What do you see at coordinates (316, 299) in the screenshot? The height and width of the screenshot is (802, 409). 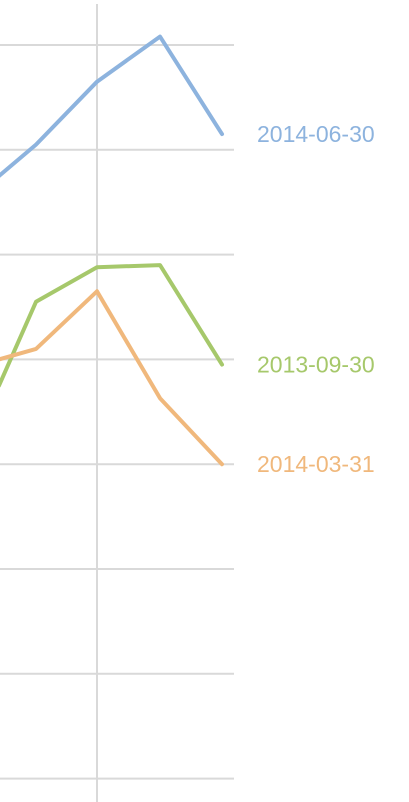 I see `series-labels: 2014-06-30 2013-09-30 2014-03-31` at bounding box center [316, 299].